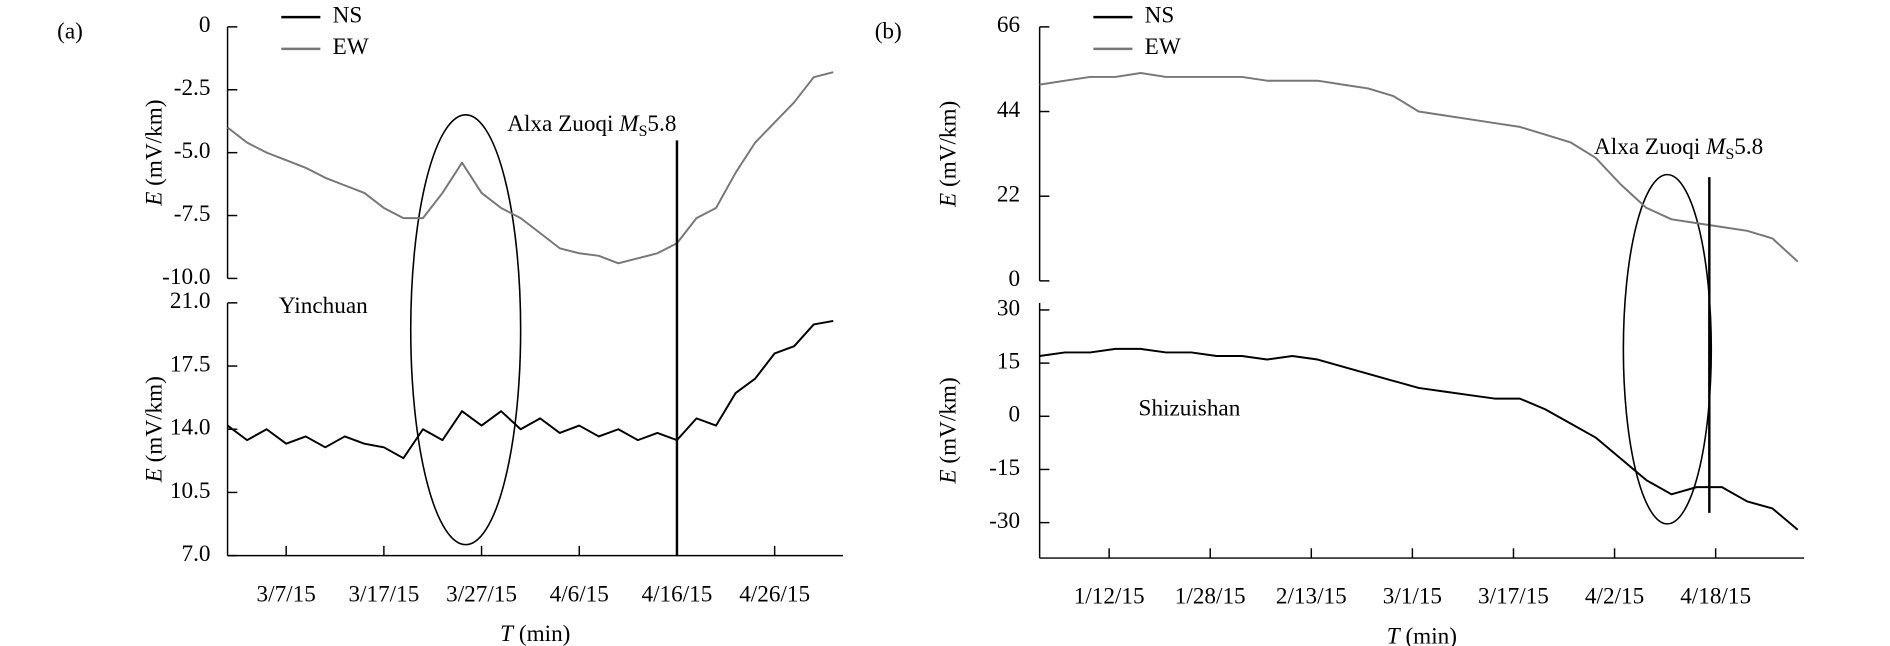  I want to click on x-tick-label: 3/1/15, so click(1412, 597).